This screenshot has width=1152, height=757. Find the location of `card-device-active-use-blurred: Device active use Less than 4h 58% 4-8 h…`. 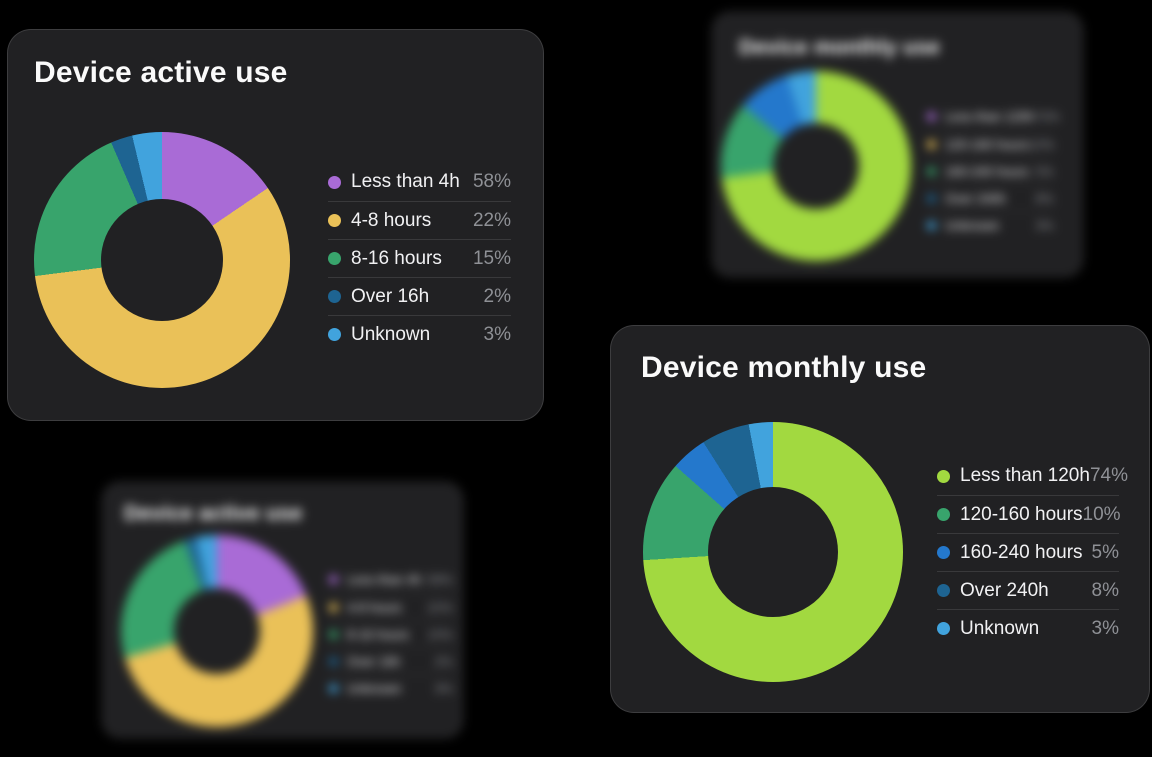

card-device-active-use-blurred: Device active use Less than 4h 58% 4-8 h… is located at coordinates (282, 610).